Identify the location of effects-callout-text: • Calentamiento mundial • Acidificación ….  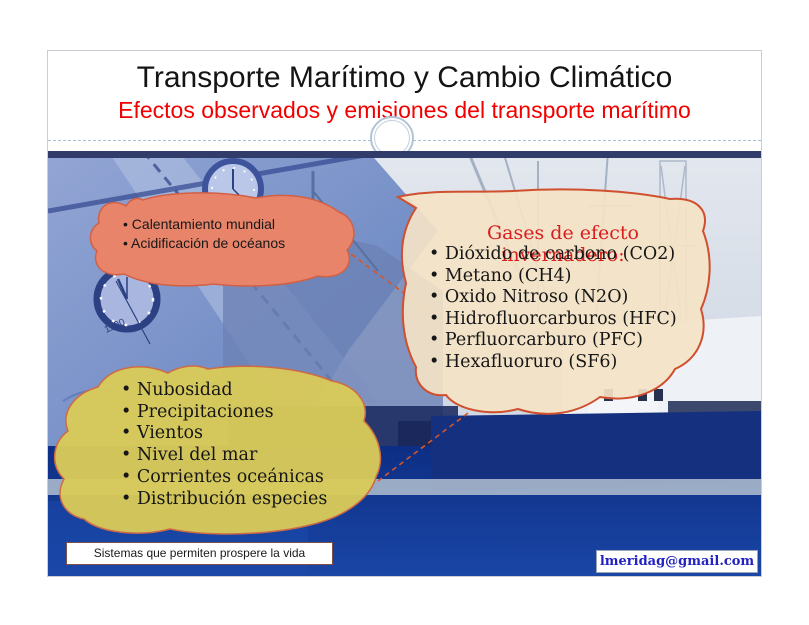
(204, 234).